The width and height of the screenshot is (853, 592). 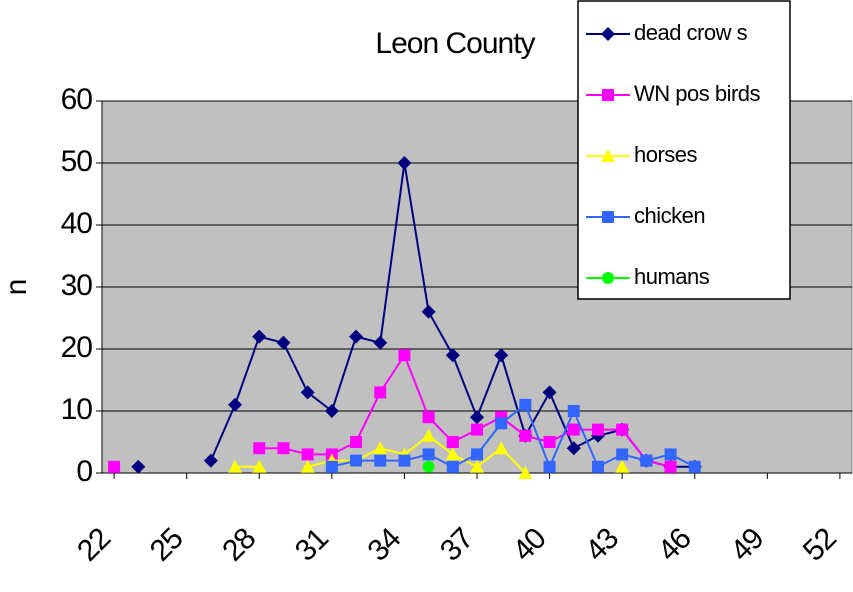 What do you see at coordinates (94, 545) in the screenshot?
I see `x-tick-label: 22` at bounding box center [94, 545].